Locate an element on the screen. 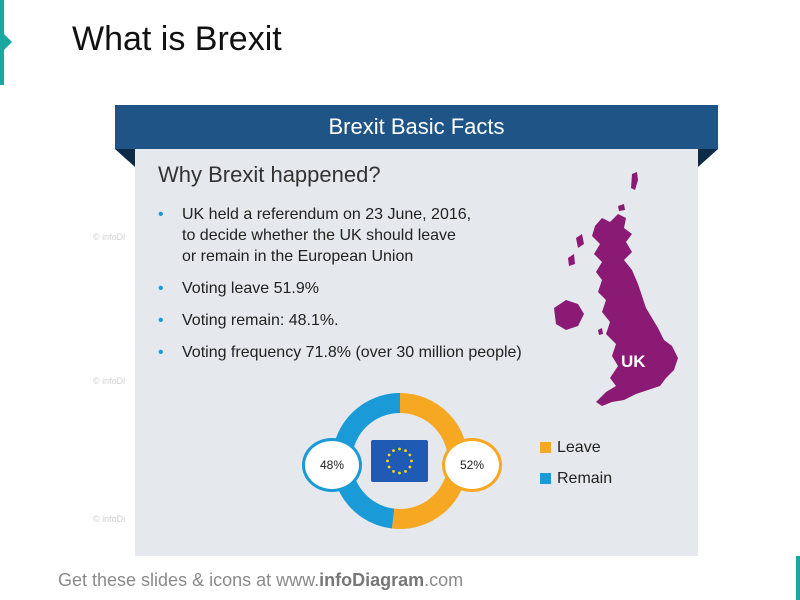 The image size is (800, 600). ribbon-fold-right is located at coordinates (708, 158).